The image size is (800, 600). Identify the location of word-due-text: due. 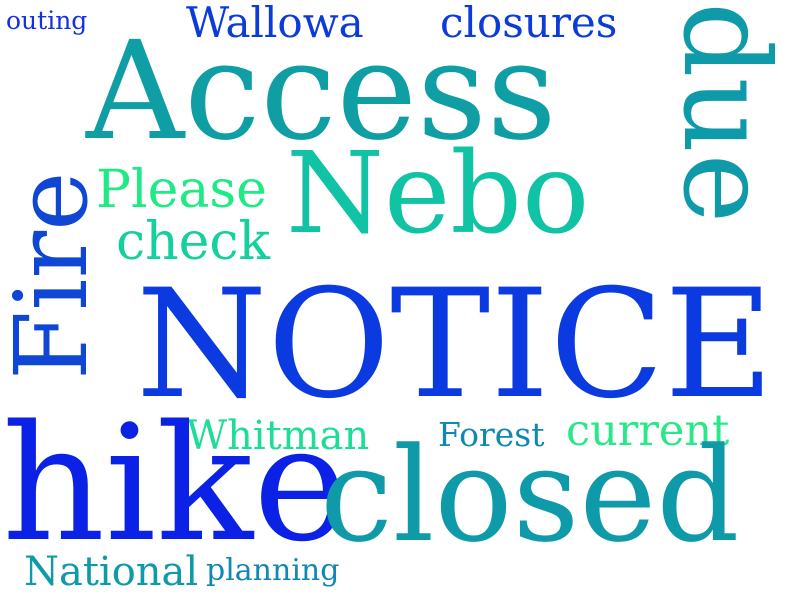
(726, 113).